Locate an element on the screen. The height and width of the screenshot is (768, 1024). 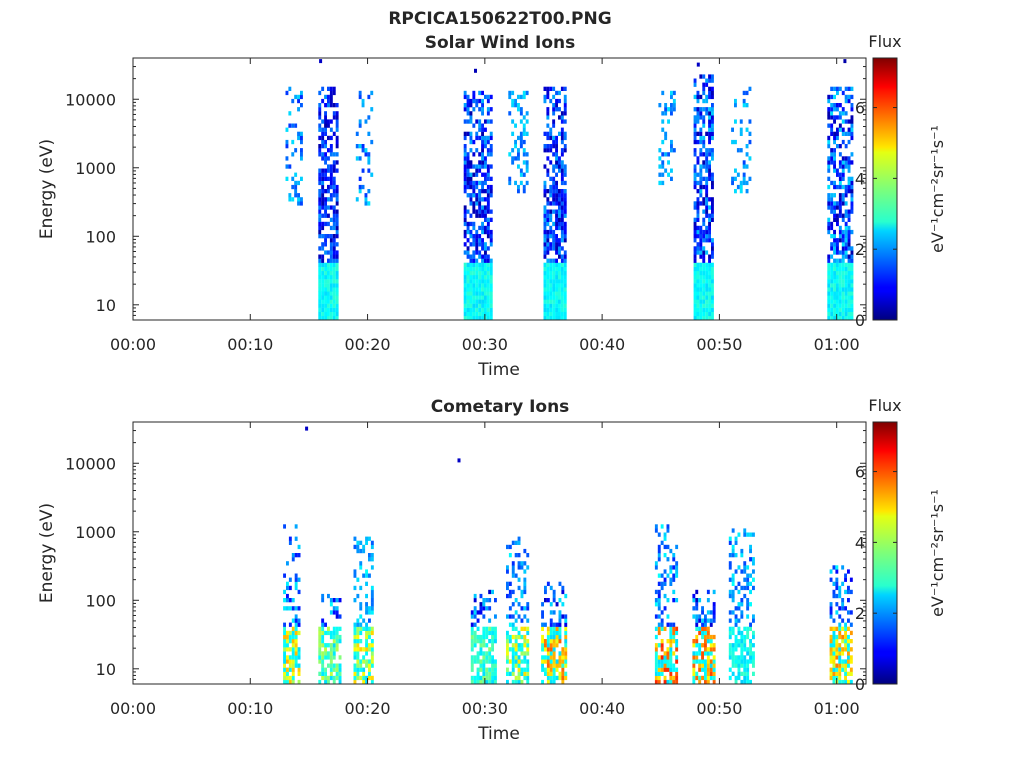
y-tick-label: 1000 is located at coordinates (95, 168).